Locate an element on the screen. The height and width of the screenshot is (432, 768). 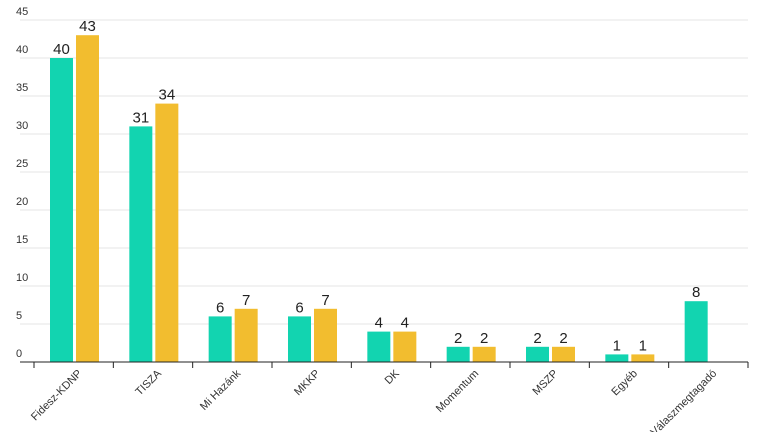
y-tick-label: 35 is located at coordinates (22, 88).